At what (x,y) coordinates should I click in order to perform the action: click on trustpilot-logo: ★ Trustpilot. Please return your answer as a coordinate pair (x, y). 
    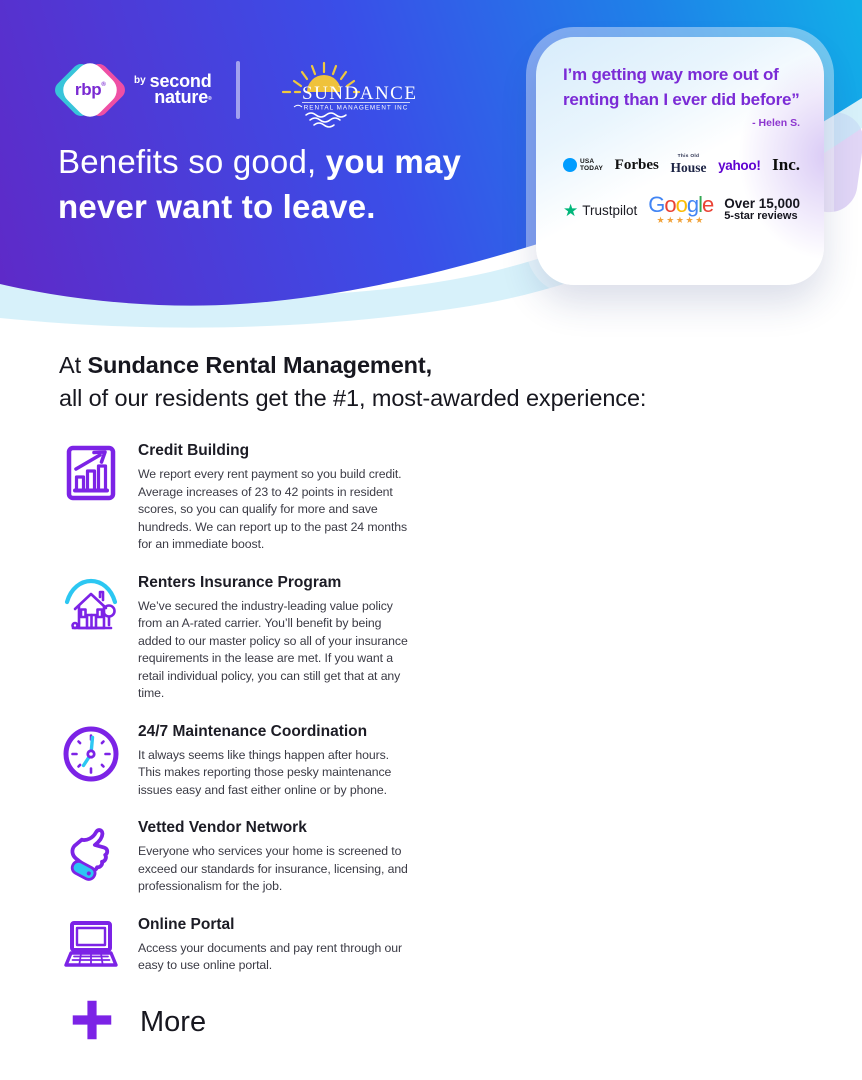
    Looking at the image, I should click on (600, 210).